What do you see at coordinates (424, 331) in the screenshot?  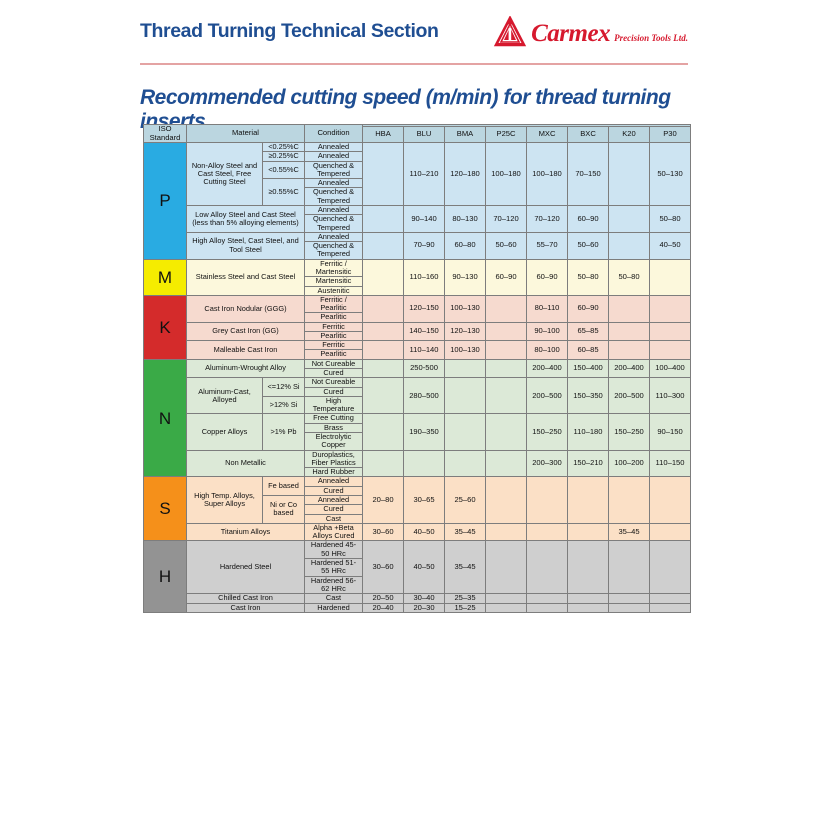 I see `value-blu: 140–150` at bounding box center [424, 331].